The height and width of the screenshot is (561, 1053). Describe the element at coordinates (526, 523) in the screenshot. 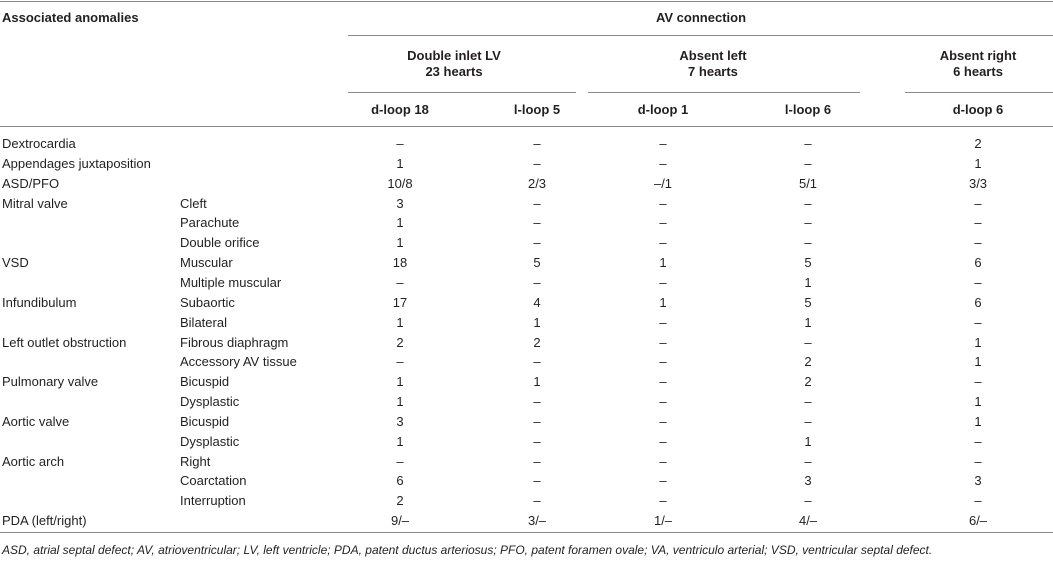

I see `table-row: PDA (left/right) 9/– 3/– 1/– 4/– 6/–` at that location.